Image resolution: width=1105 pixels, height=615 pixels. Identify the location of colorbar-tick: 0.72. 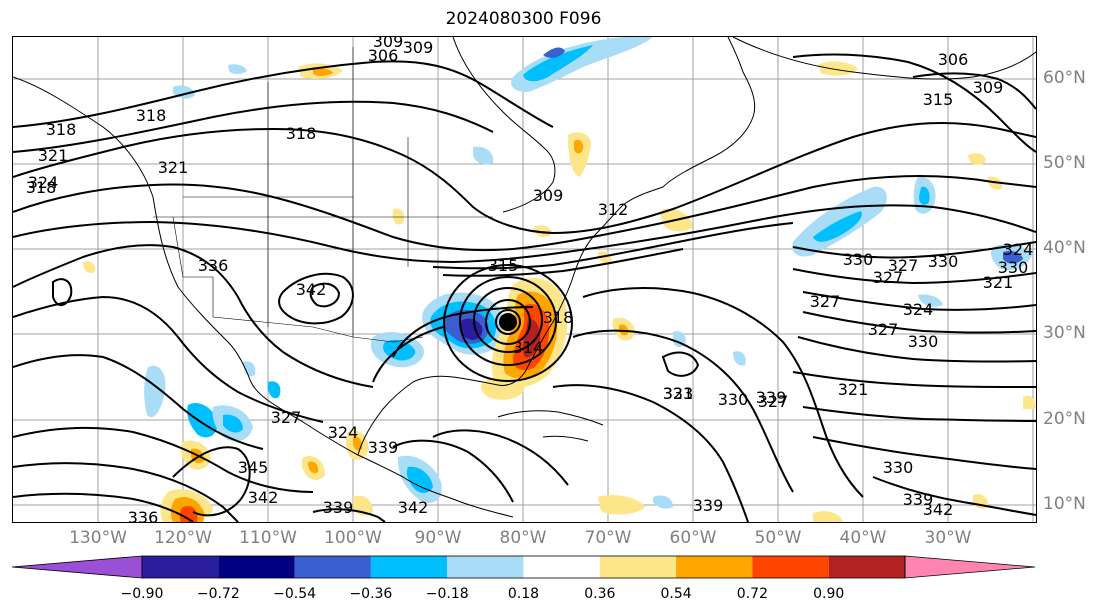
(752, 594).